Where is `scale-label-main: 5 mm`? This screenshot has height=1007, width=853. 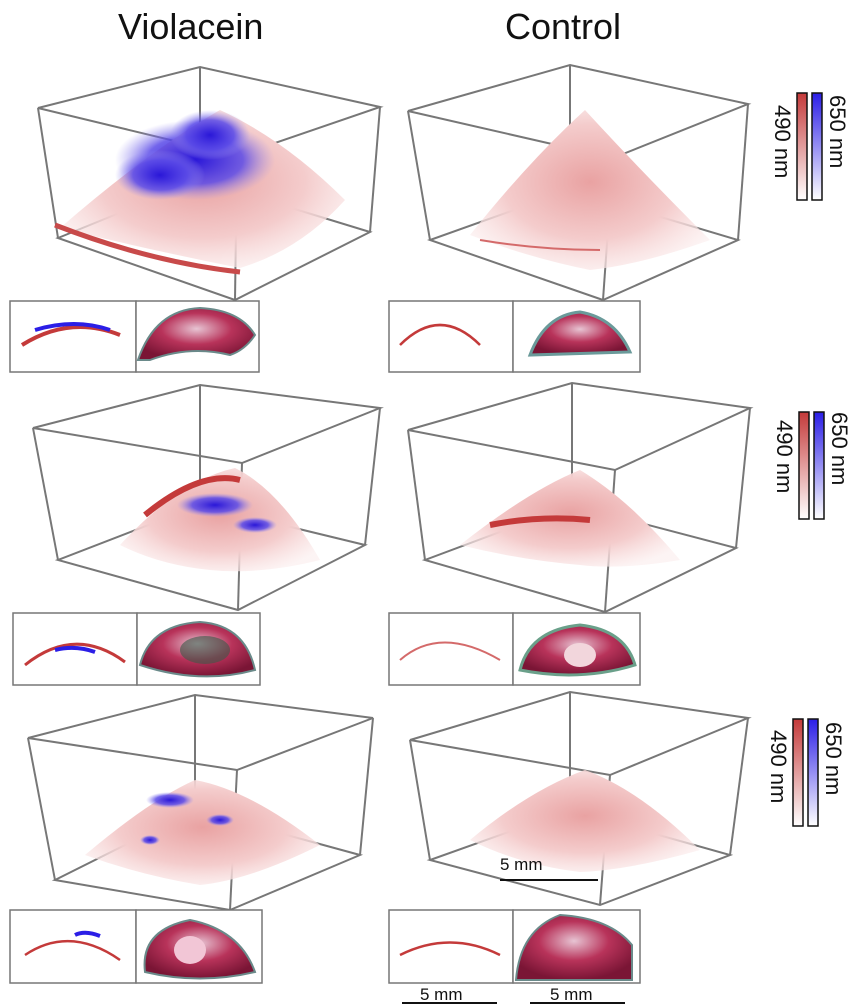
scale-label-main: 5 mm is located at coordinates (521, 864).